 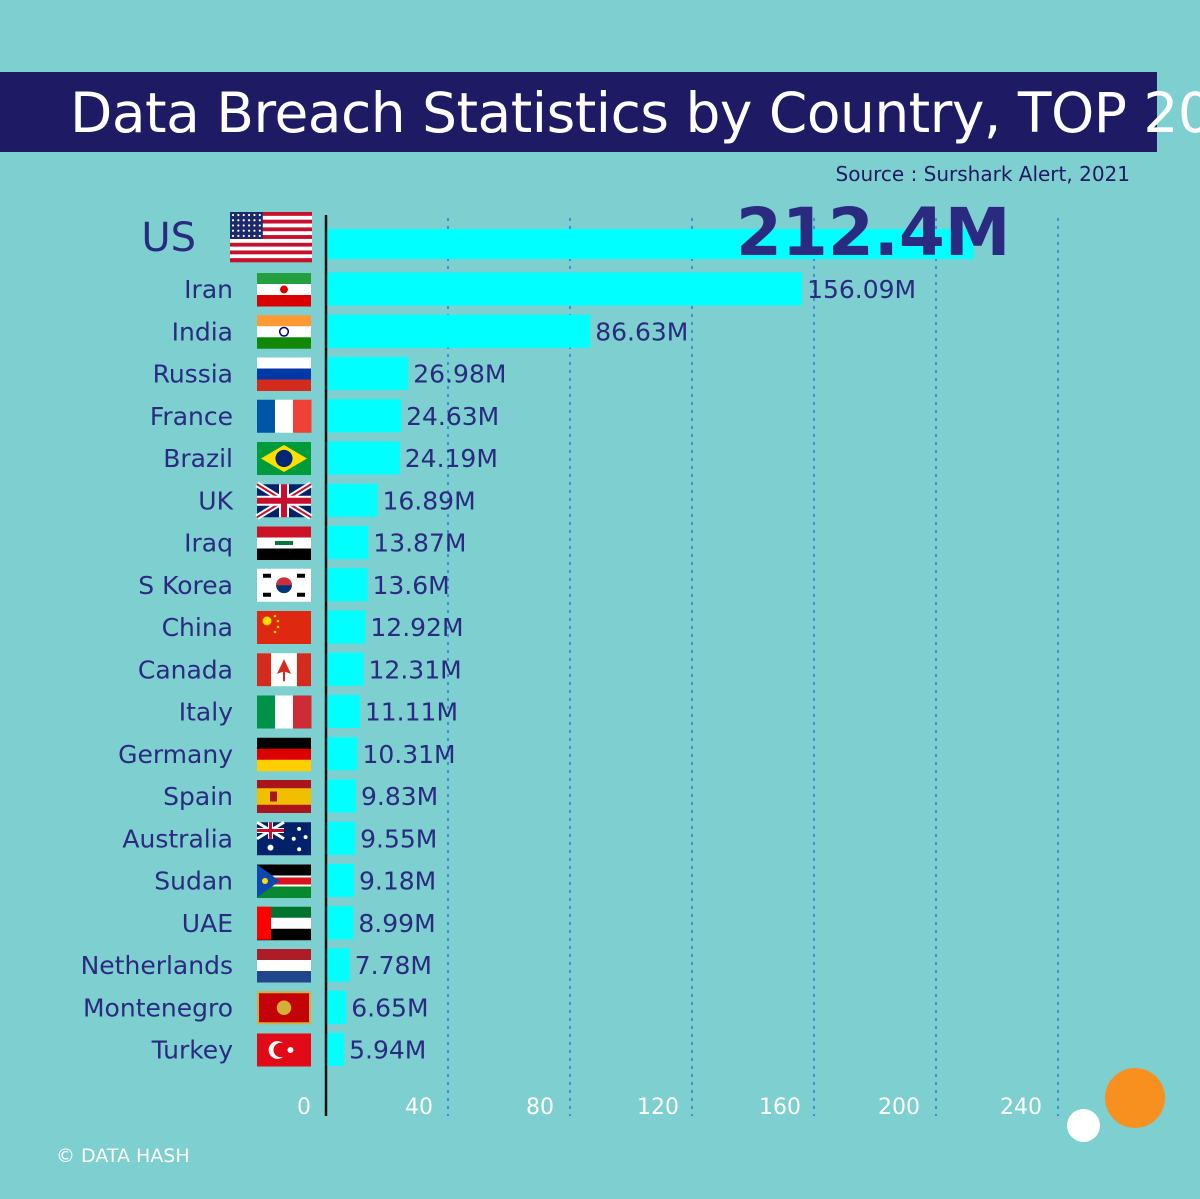 What do you see at coordinates (185, 585) in the screenshot?
I see `category-label: S Korea` at bounding box center [185, 585].